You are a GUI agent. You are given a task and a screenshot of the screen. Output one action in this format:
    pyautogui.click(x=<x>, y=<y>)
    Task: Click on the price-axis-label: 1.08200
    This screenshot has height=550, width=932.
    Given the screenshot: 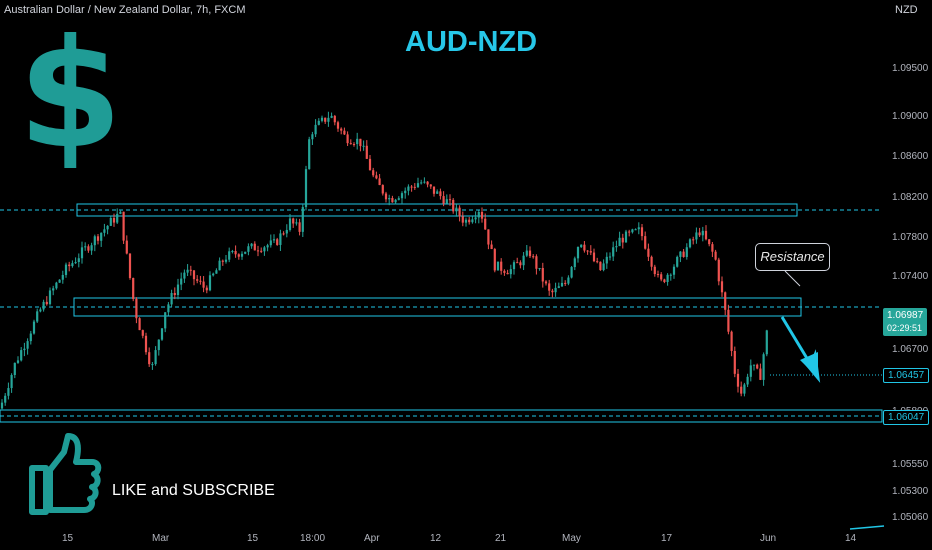 What is the action you would take?
    pyautogui.click(x=910, y=197)
    